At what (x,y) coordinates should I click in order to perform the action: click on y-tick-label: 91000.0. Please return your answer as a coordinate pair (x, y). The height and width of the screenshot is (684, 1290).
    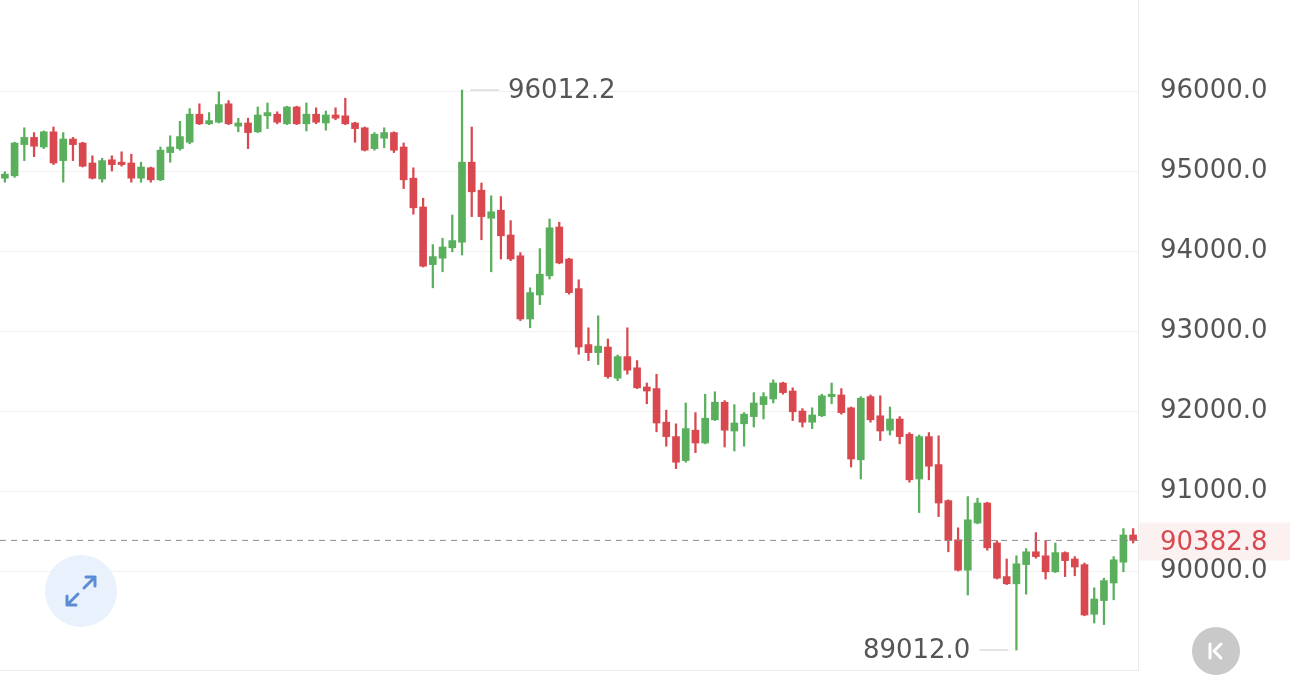
    Looking at the image, I should click on (1214, 488).